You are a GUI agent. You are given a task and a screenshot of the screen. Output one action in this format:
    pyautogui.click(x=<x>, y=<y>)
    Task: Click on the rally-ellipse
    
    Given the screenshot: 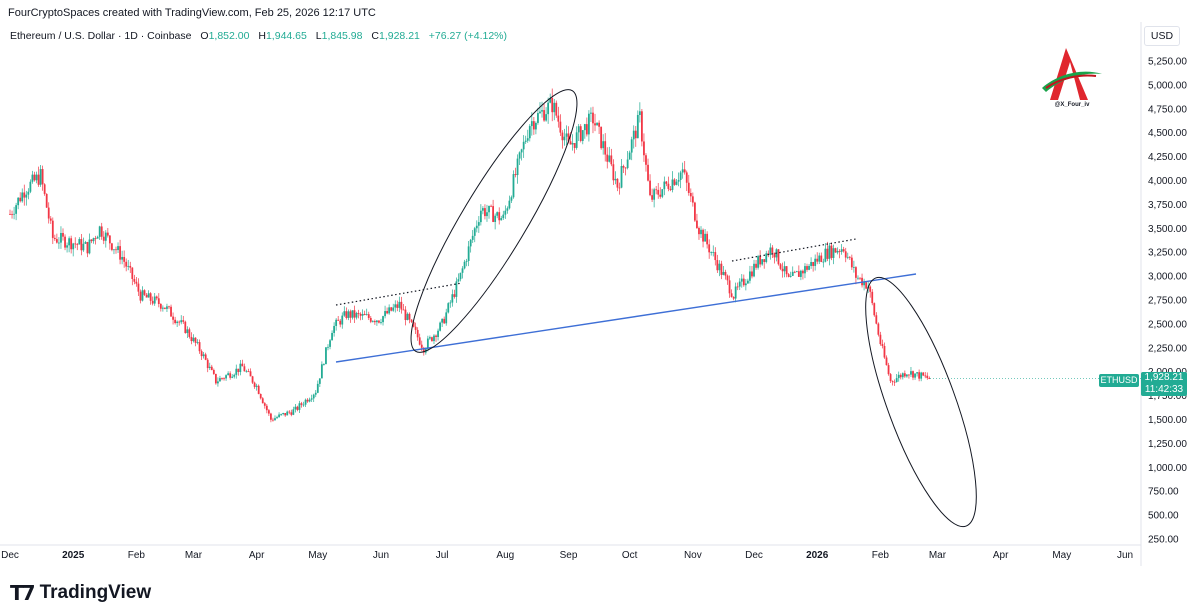 What is the action you would take?
    pyautogui.click(x=493, y=221)
    